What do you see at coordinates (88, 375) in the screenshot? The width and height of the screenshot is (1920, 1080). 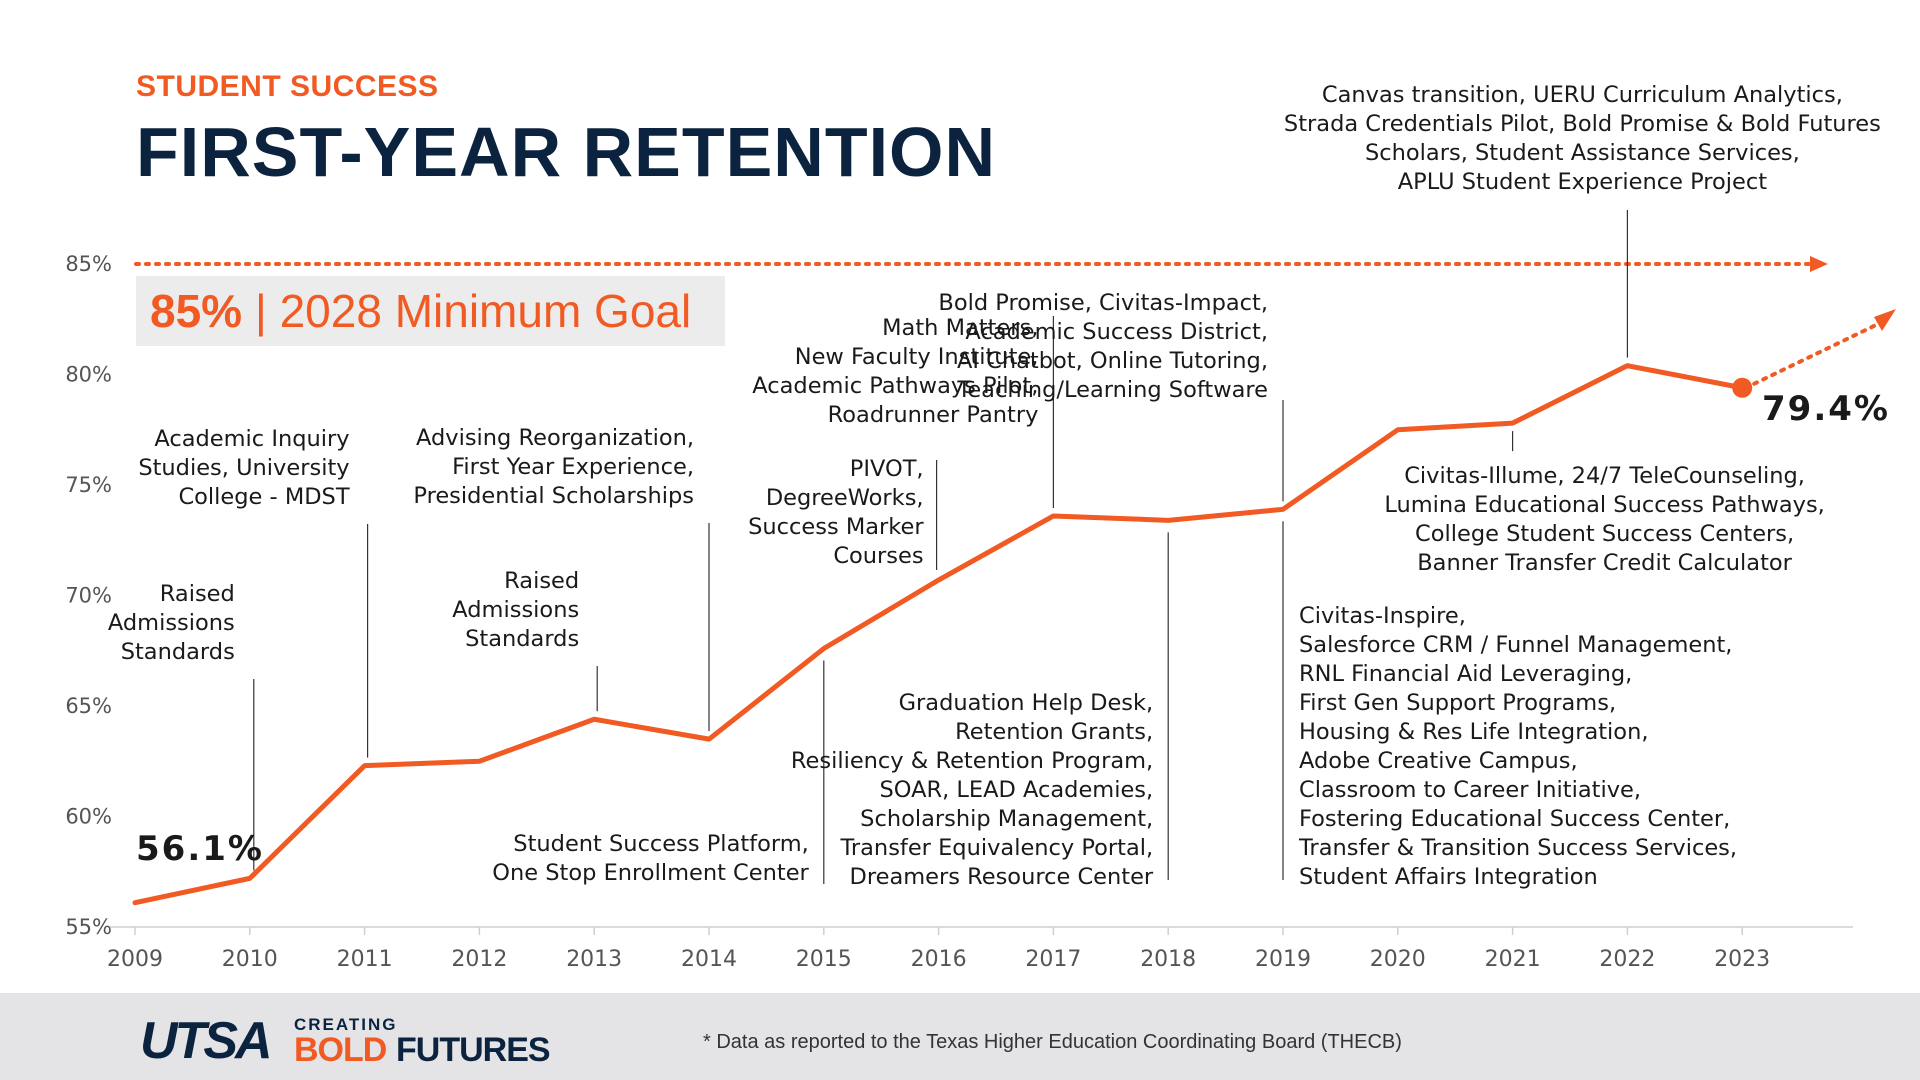 I see `y-tick-label: 80%` at bounding box center [88, 375].